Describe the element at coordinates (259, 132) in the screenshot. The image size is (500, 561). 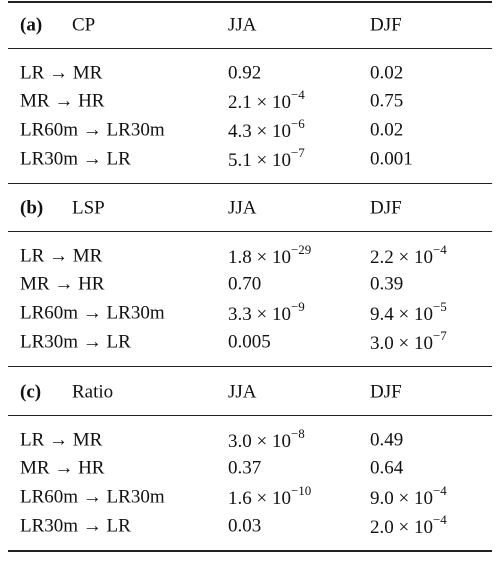
I see `mantissa: 4.3 × 10` at that location.